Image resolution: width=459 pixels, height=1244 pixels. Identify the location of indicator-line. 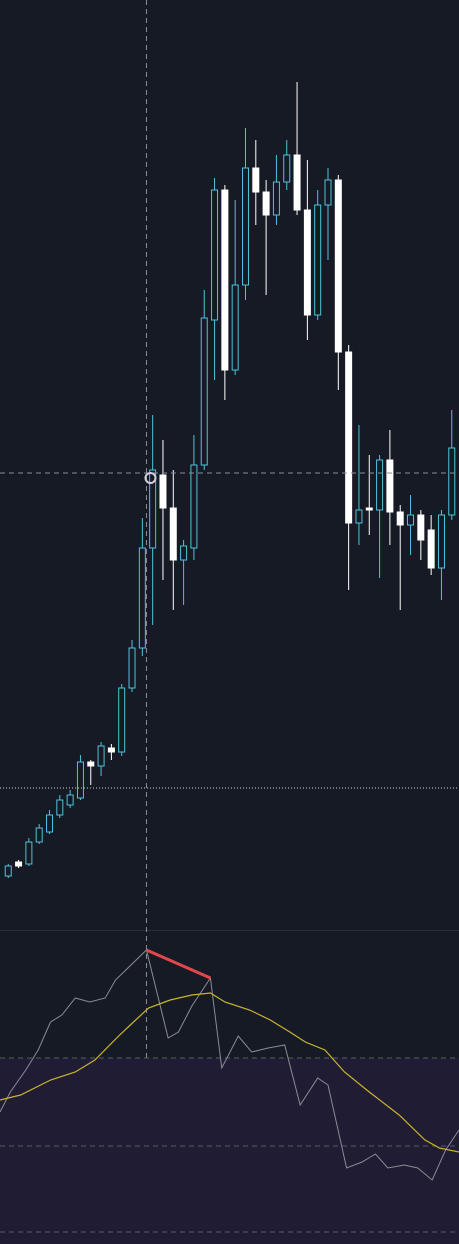
(229, 1072).